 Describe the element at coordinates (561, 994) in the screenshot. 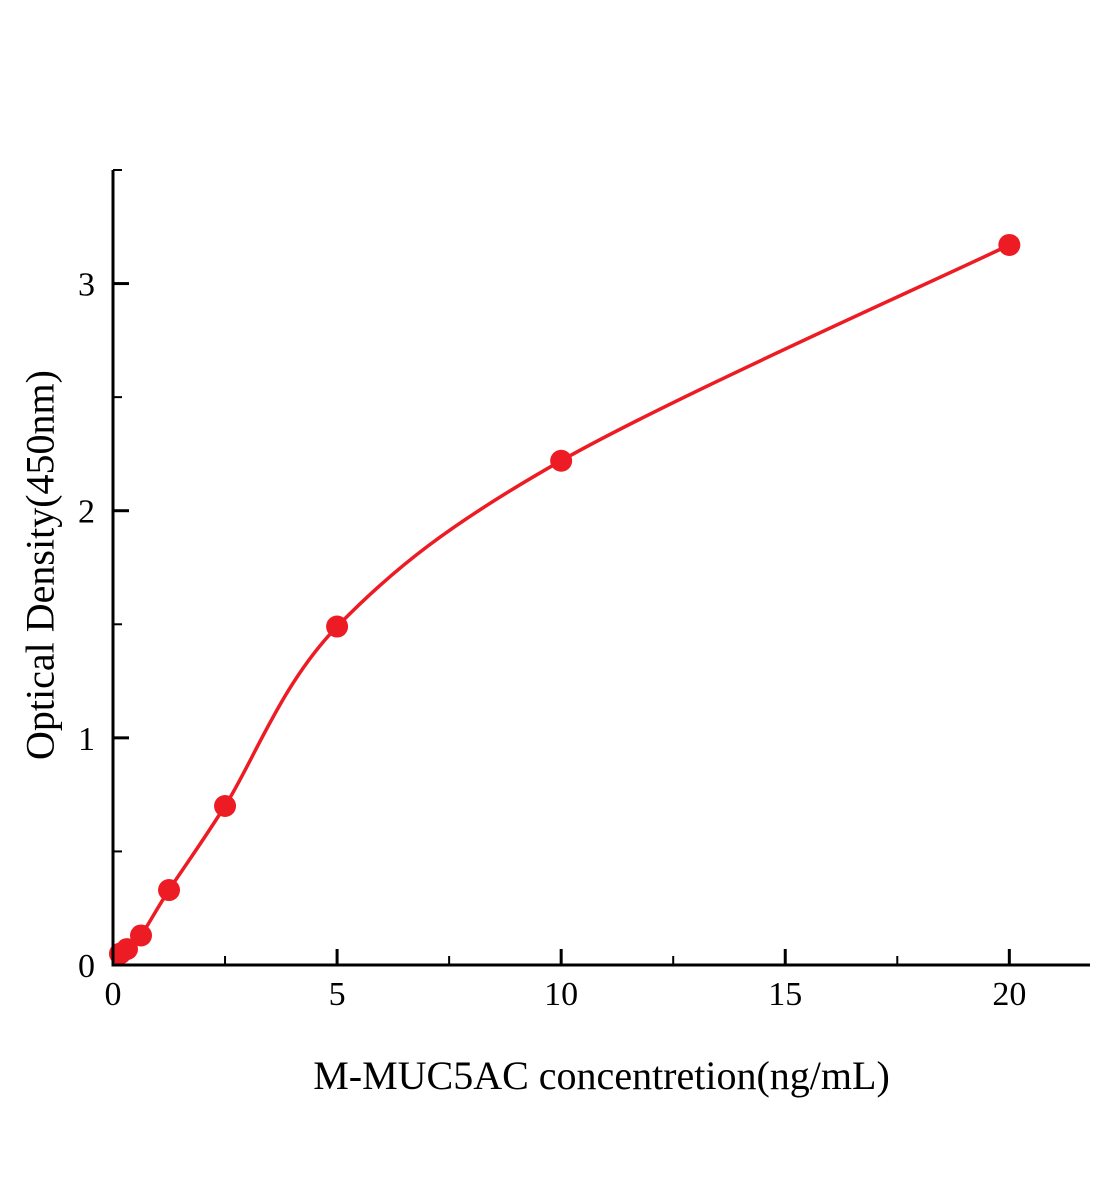

I see `x-tick-label: 10` at that location.